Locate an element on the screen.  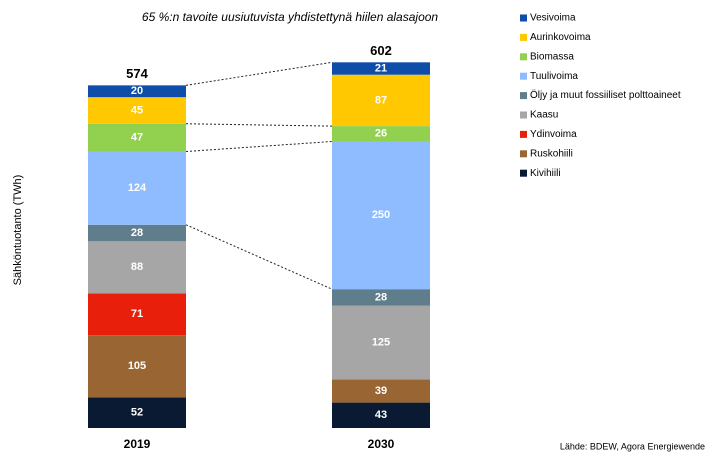
segment-label: 88 is located at coordinates (137, 267).